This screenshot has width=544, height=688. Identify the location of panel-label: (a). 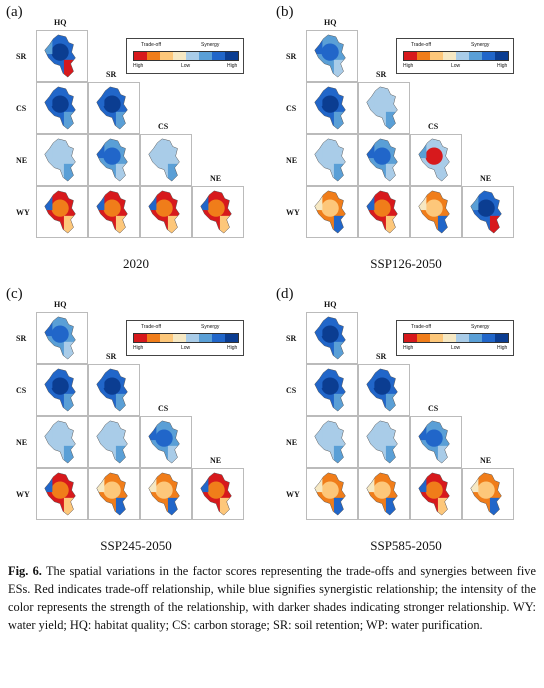
(14, 12).